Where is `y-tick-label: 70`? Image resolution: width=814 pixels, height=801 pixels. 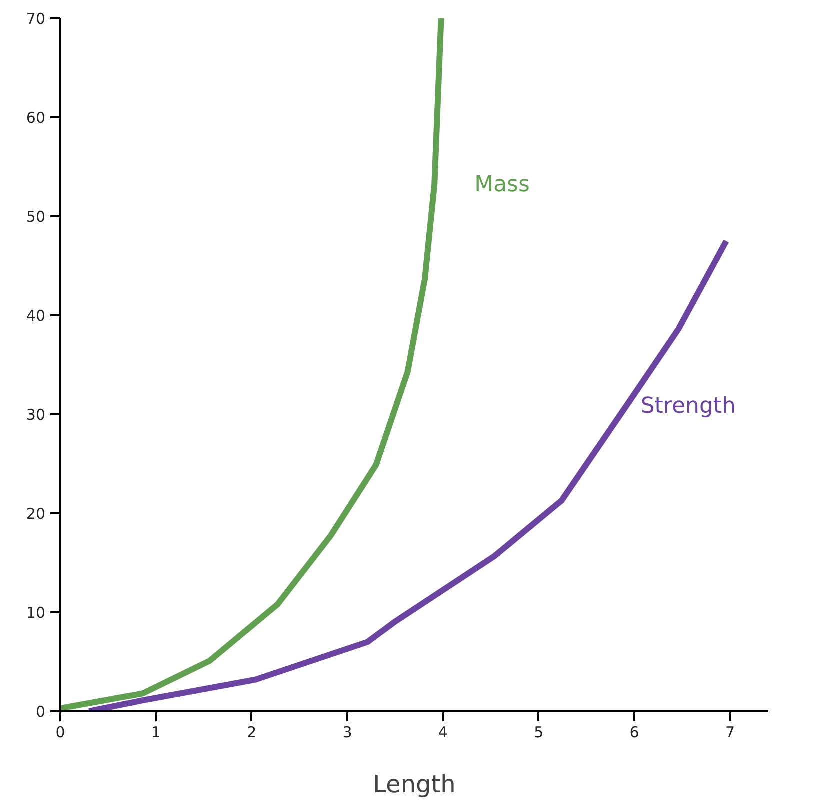 y-tick-label: 70 is located at coordinates (36, 19).